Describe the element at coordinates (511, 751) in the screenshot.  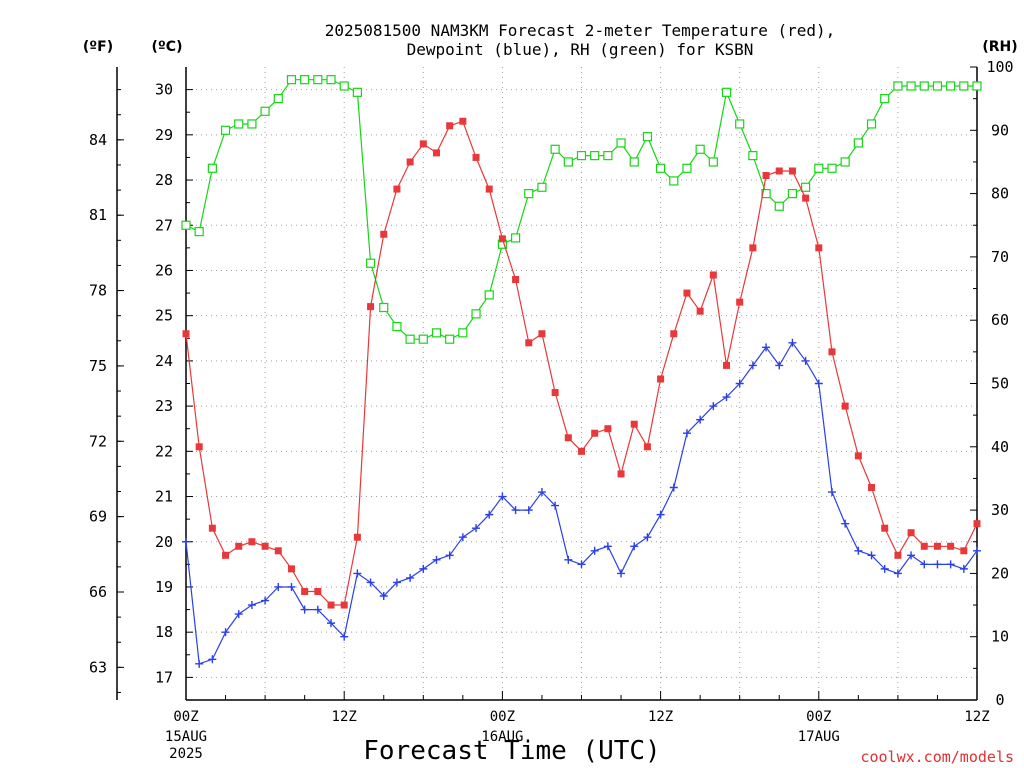
I see `x-axis-label: Forecast Time (UTC)` at that location.